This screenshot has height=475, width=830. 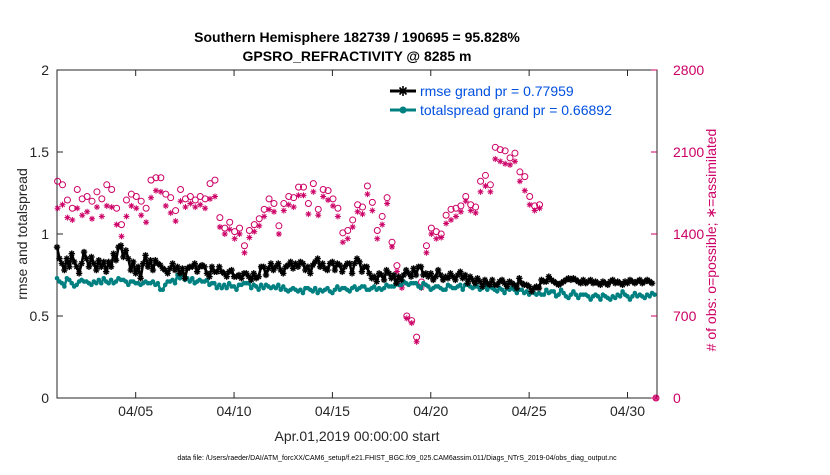 What do you see at coordinates (40, 316) in the screenshot?
I see `y-left-tick-label: 0.5` at bounding box center [40, 316].